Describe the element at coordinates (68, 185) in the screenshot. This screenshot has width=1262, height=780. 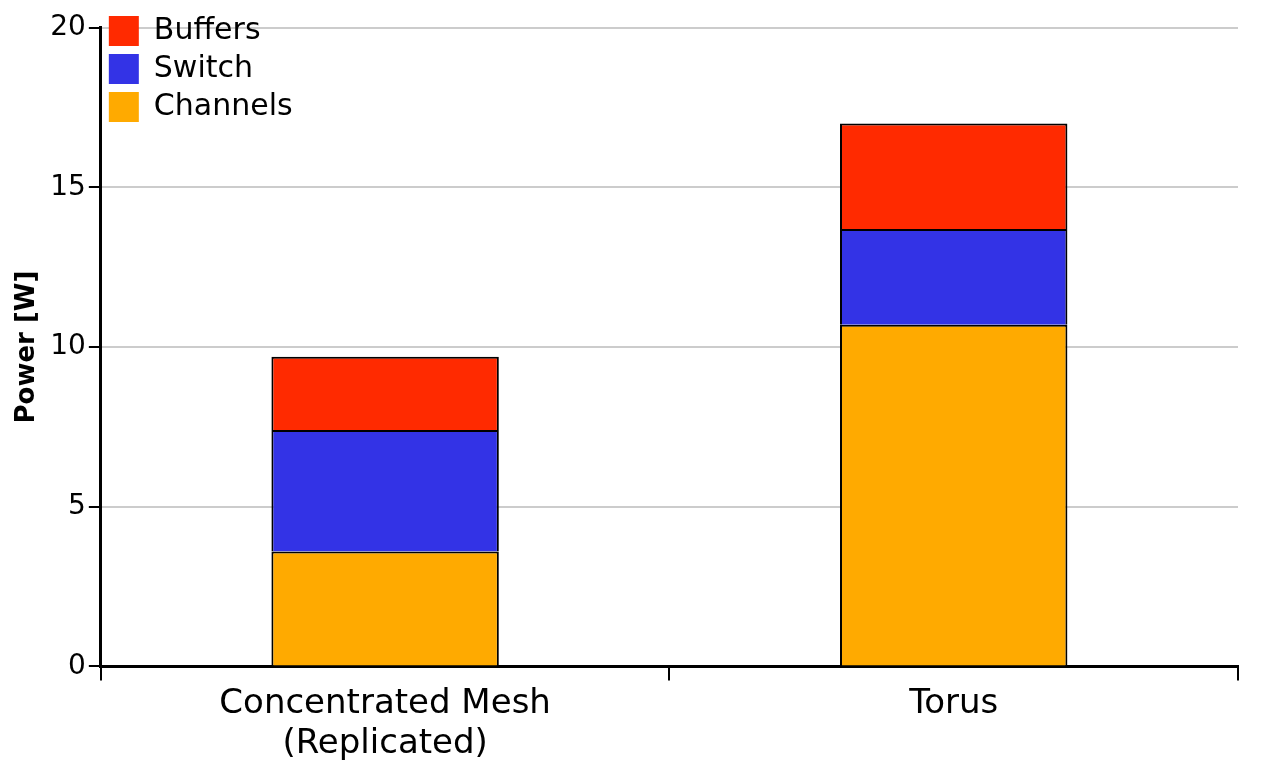
I see `y-tick-label: 15` at that location.